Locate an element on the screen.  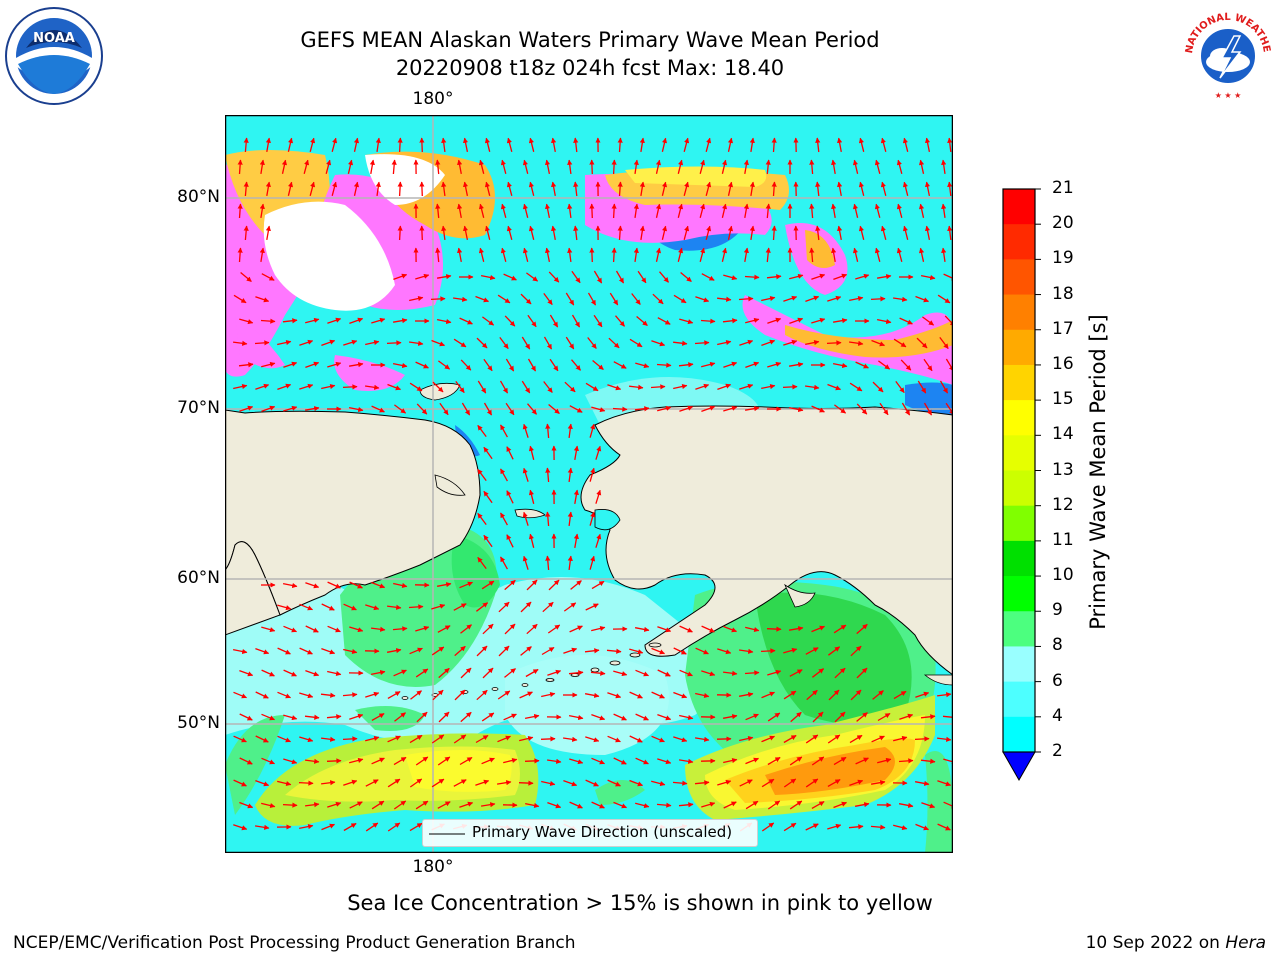
lon-label-bottom: 180° is located at coordinates (433, 867).